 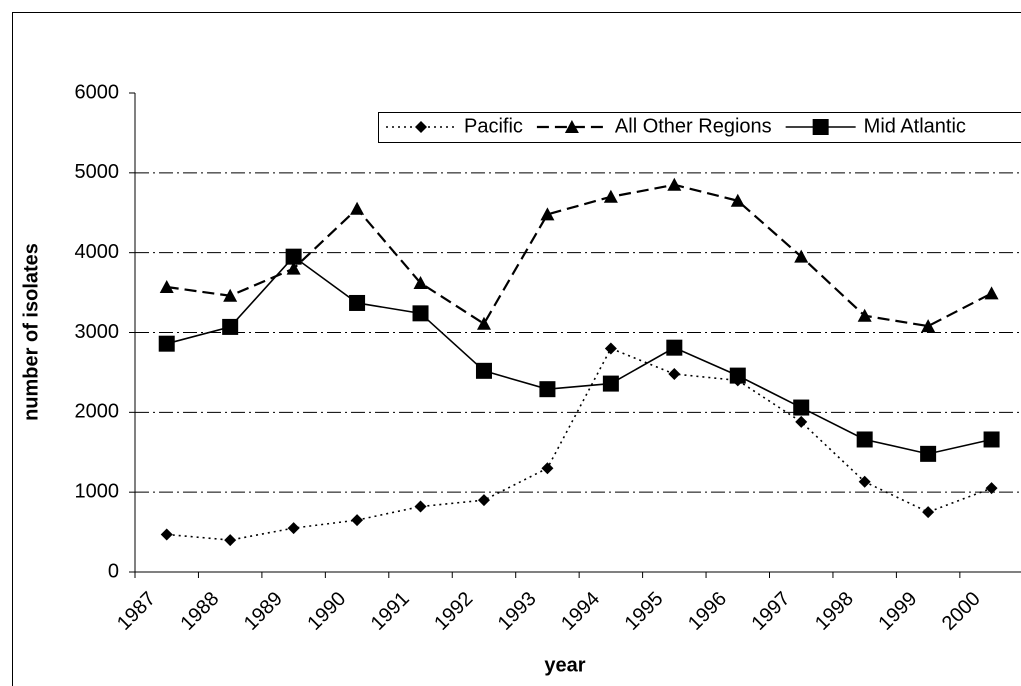 I want to click on x-tick-label: 1993, so click(x=517, y=611).